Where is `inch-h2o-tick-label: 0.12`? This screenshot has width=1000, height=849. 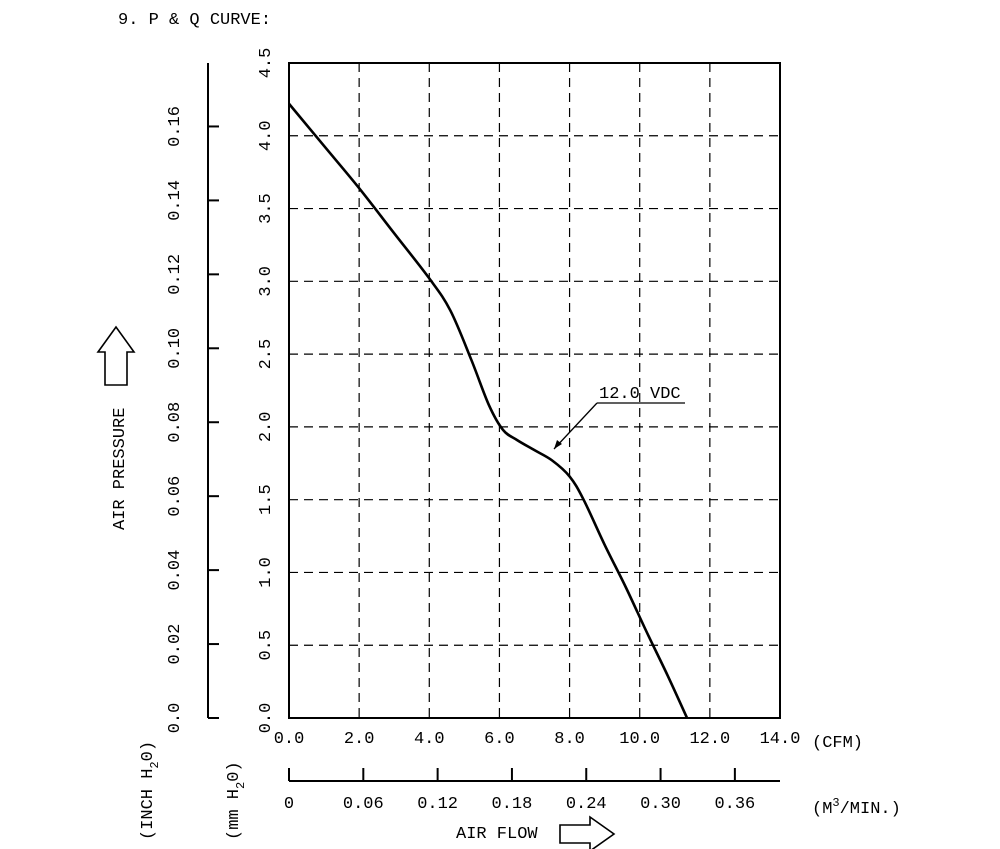 inch-h2o-tick-label: 0.12 is located at coordinates (175, 274).